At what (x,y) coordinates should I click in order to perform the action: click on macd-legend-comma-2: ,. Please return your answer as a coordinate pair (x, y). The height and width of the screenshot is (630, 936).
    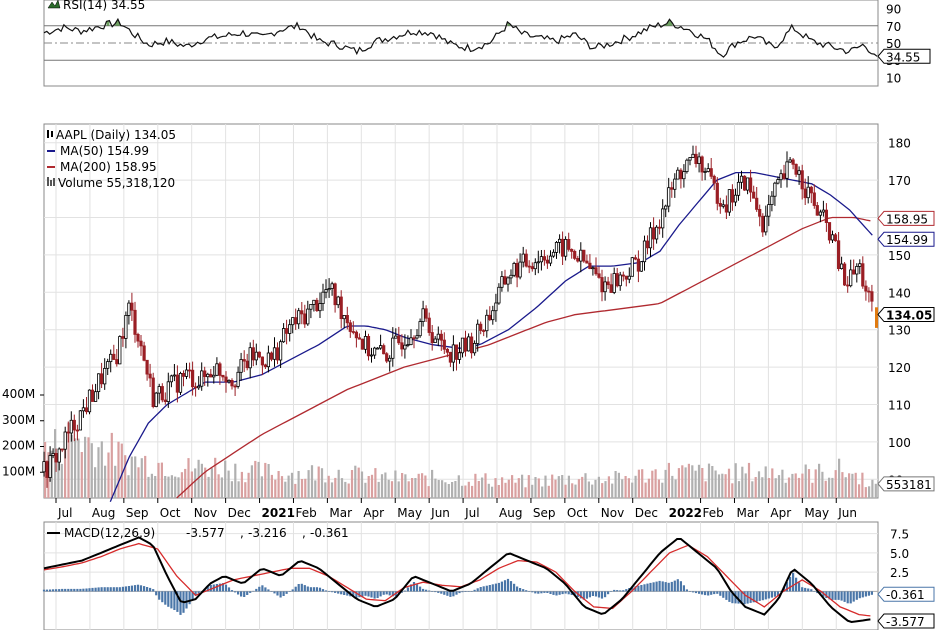
    Looking at the image, I should click on (304, 533).